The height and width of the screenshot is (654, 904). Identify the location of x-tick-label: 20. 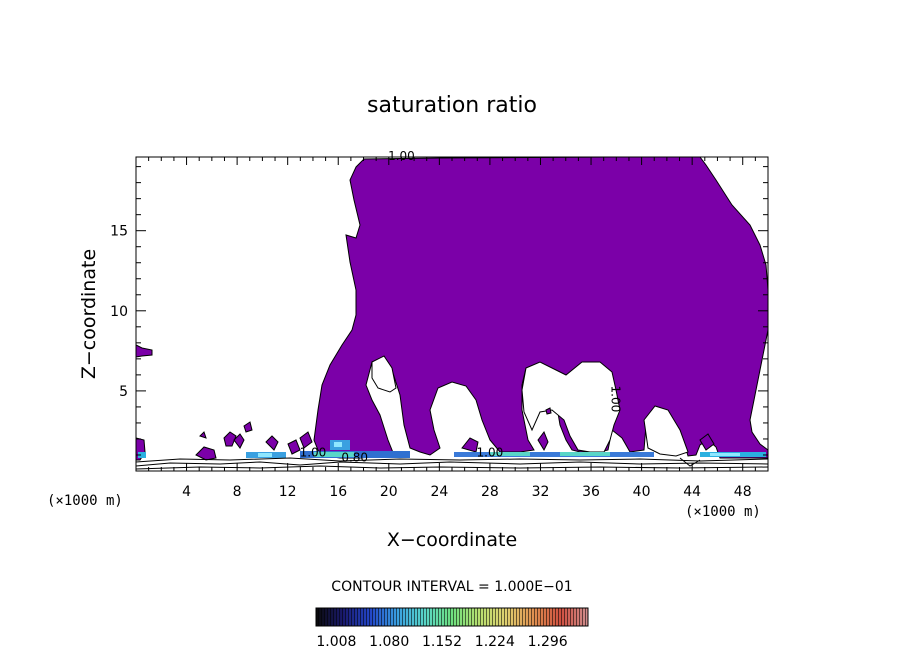
(389, 492).